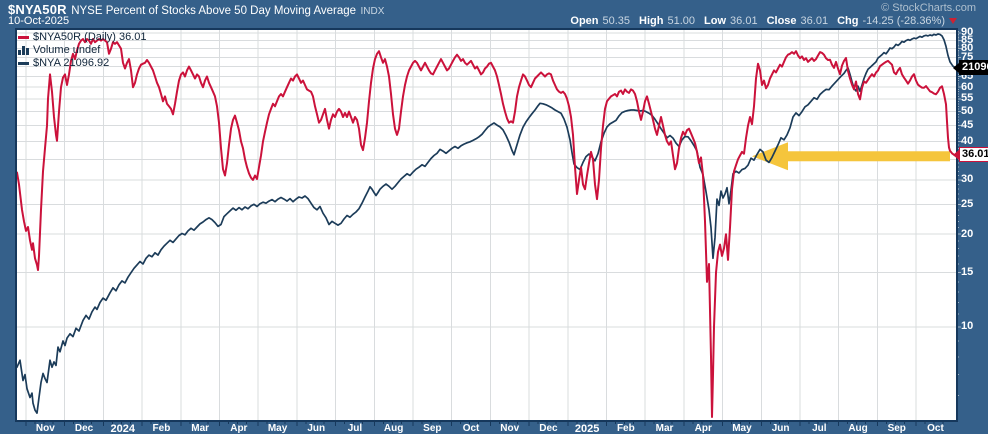  I want to click on ohlc-label-close: Close, so click(781, 21).